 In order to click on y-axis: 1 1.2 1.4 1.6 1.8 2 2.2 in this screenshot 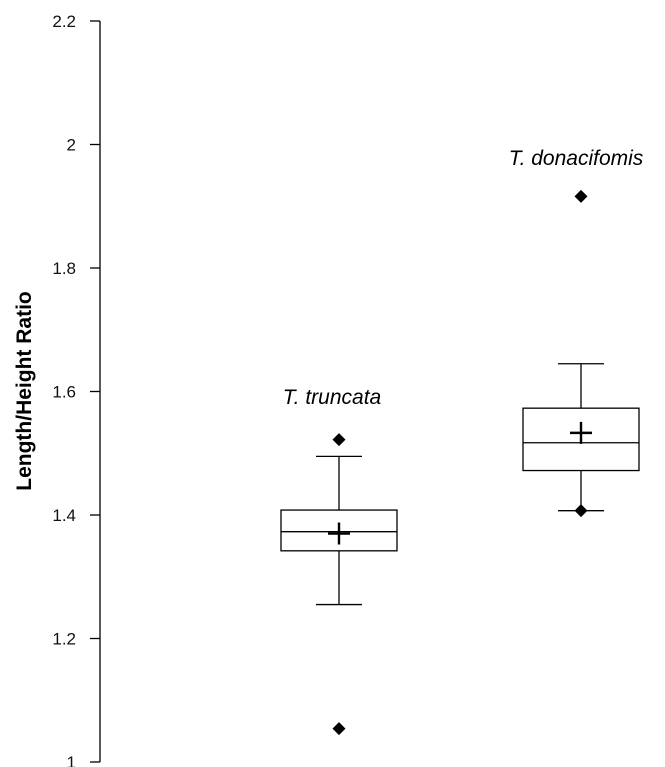, I will do `click(76, 389)`.